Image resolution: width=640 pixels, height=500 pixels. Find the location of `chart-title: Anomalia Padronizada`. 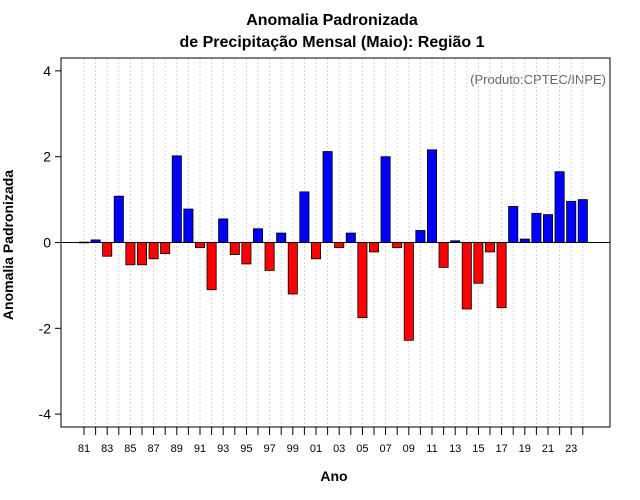

chart-title: Anomalia Padronizada is located at coordinates (332, 20).